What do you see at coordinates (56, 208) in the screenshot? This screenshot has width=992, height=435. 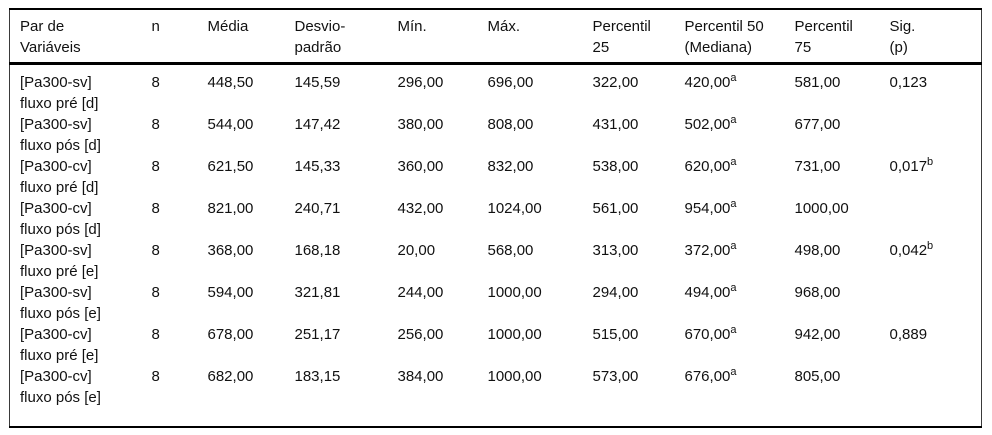 I see `variable-pair-line1: [Pa300-cv]` at bounding box center [56, 208].